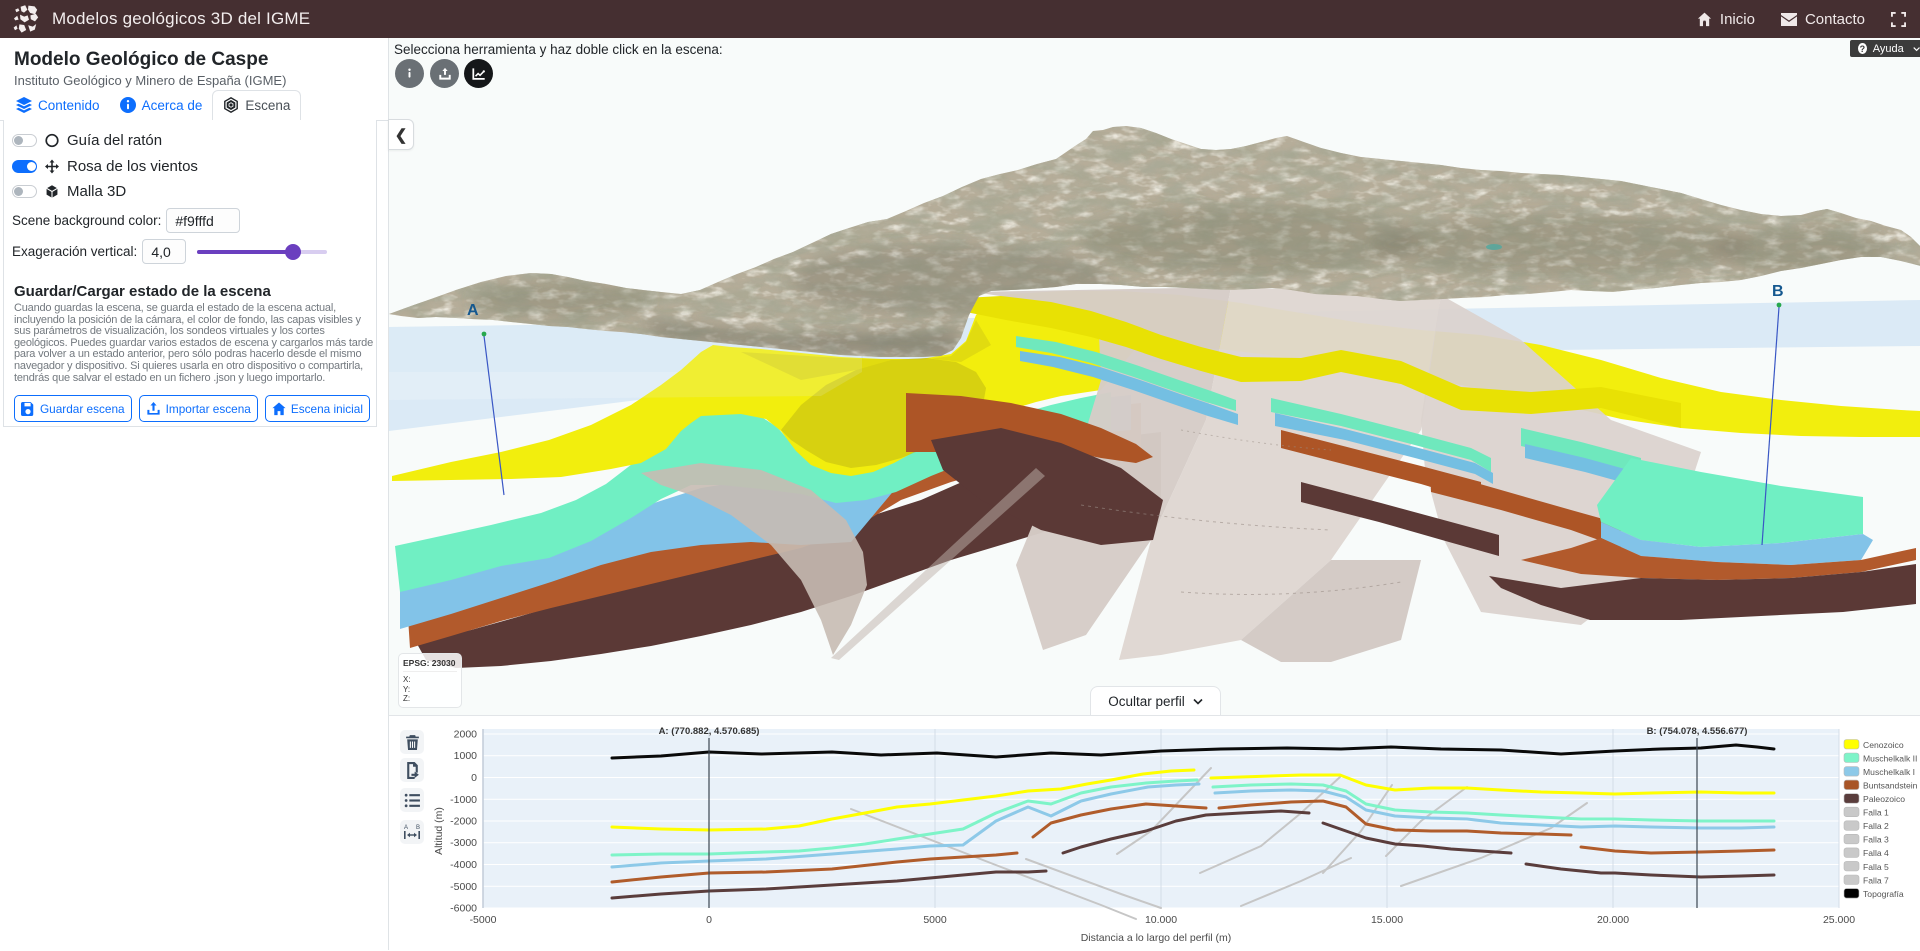 The height and width of the screenshot is (951, 1920). What do you see at coordinates (439, 831) in the screenshot?
I see `svg-text: Altitud (m)` at bounding box center [439, 831].